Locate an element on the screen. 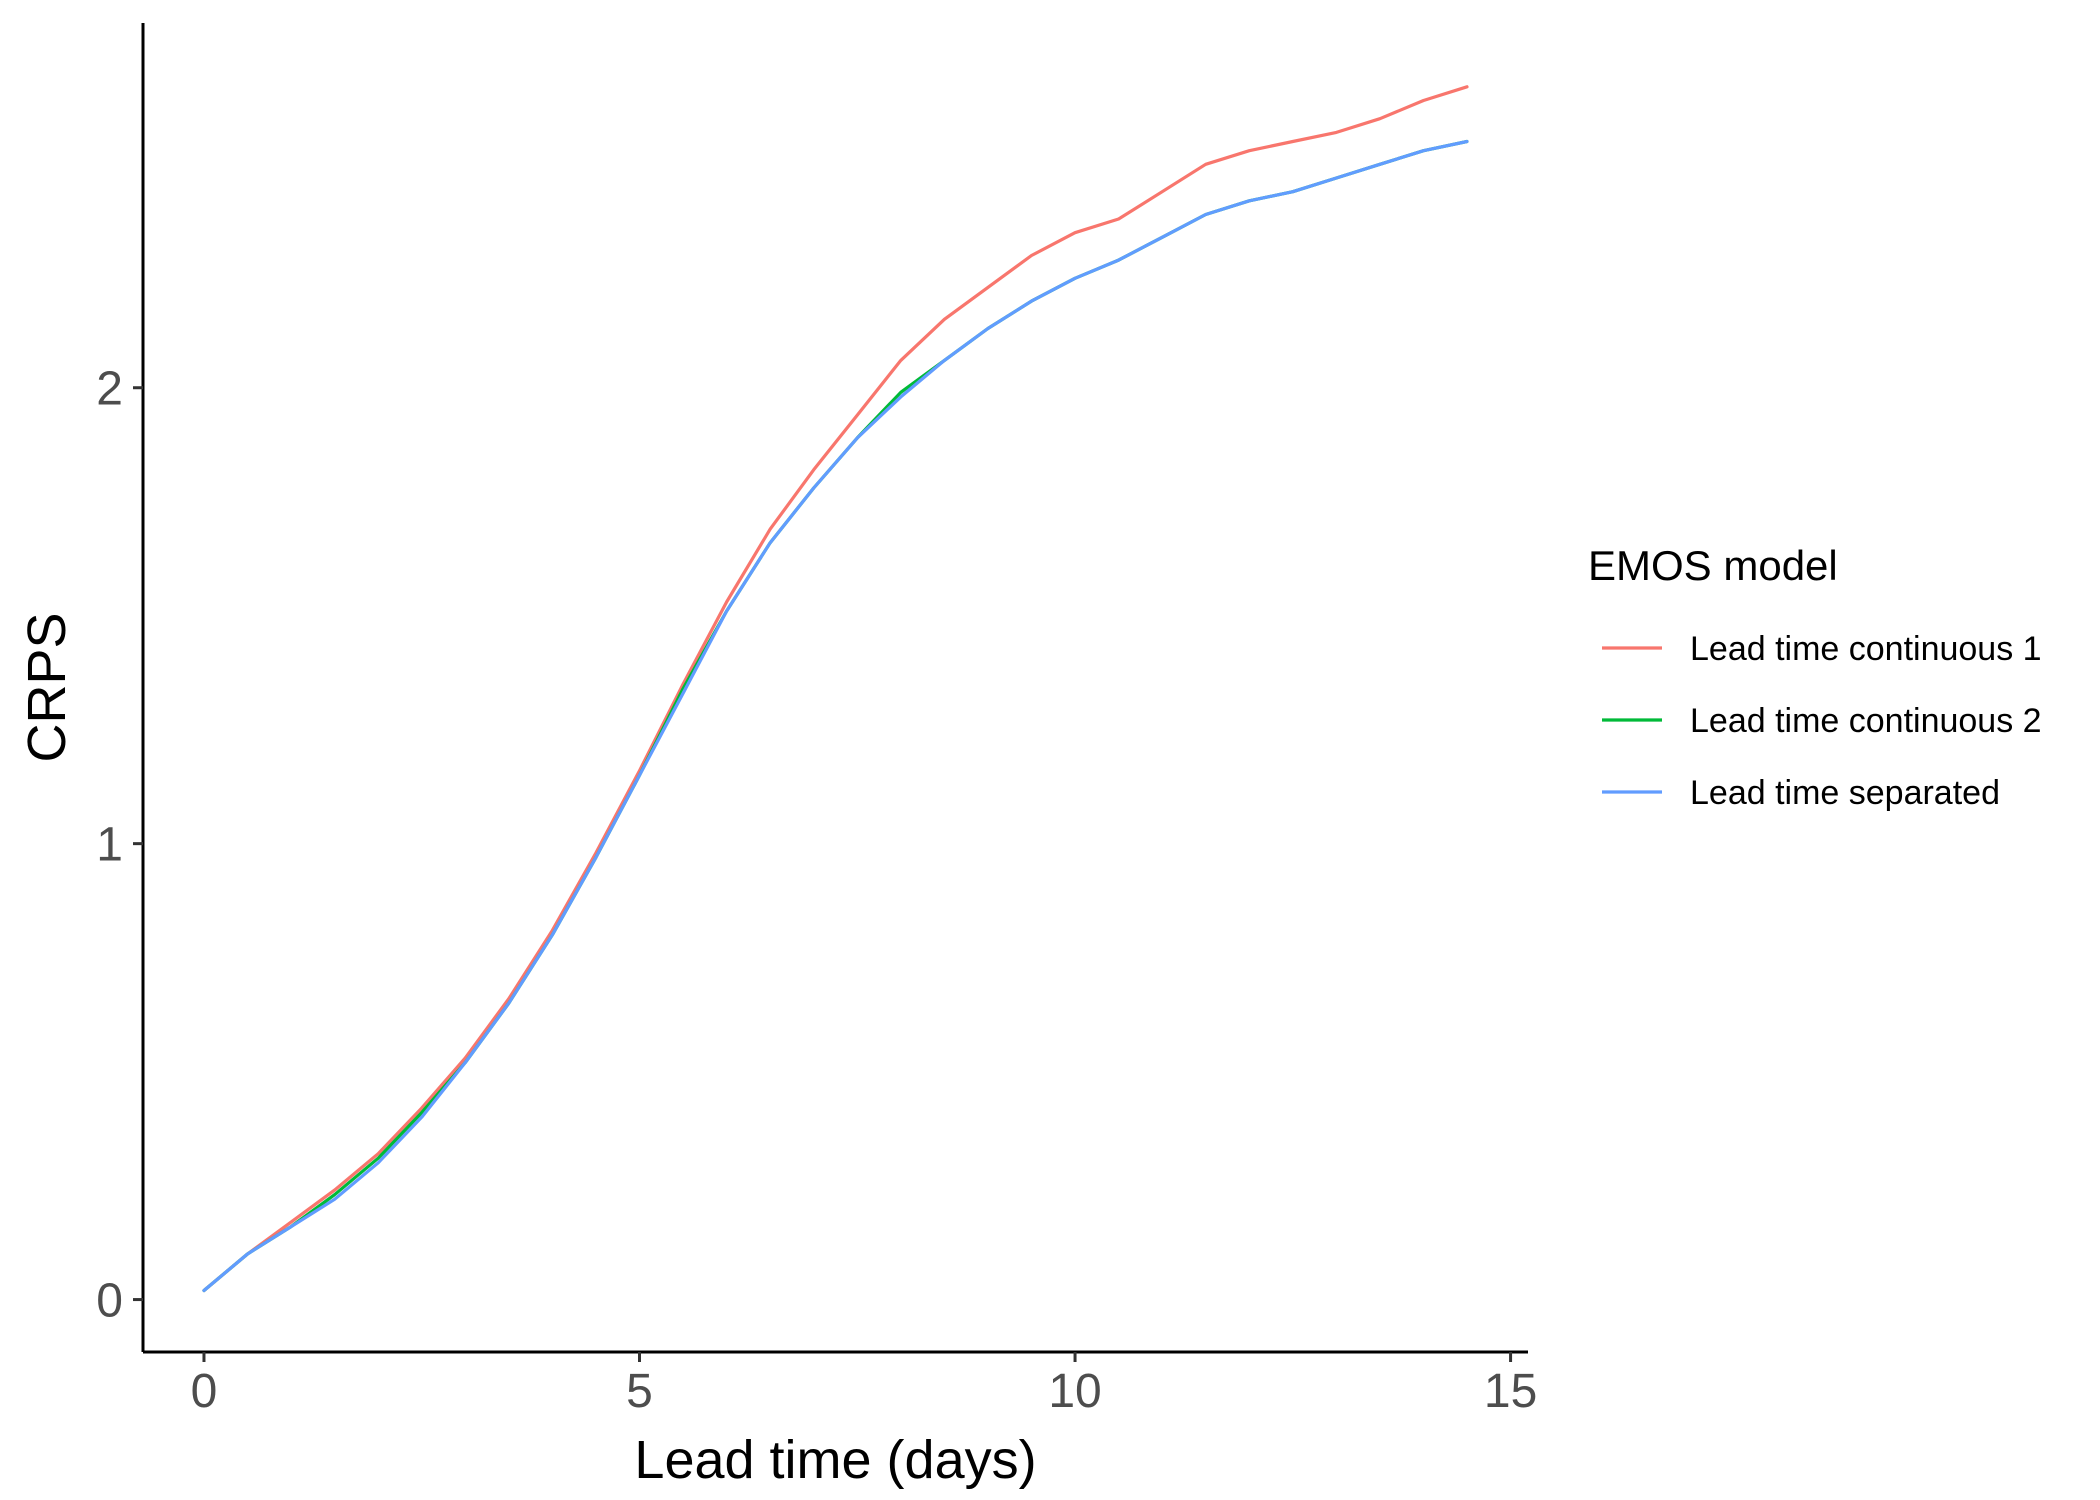  y-tick-label: 1 is located at coordinates (109, 845).